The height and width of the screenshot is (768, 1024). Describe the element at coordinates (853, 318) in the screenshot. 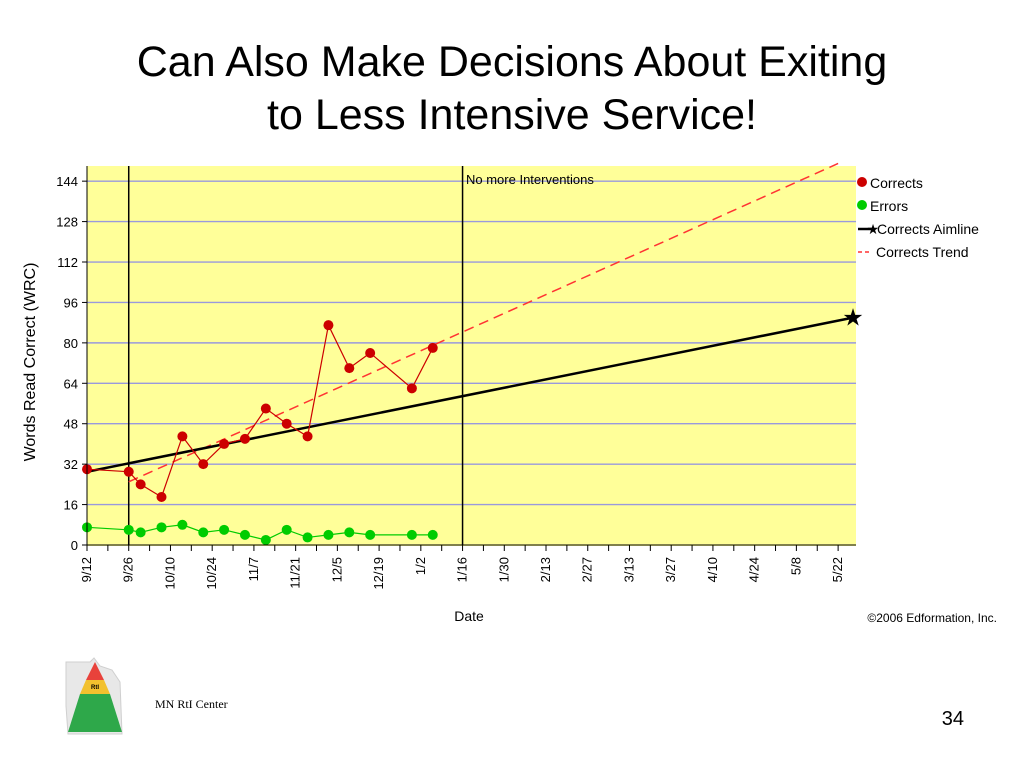

I see `aimline-goal-star: ★` at that location.